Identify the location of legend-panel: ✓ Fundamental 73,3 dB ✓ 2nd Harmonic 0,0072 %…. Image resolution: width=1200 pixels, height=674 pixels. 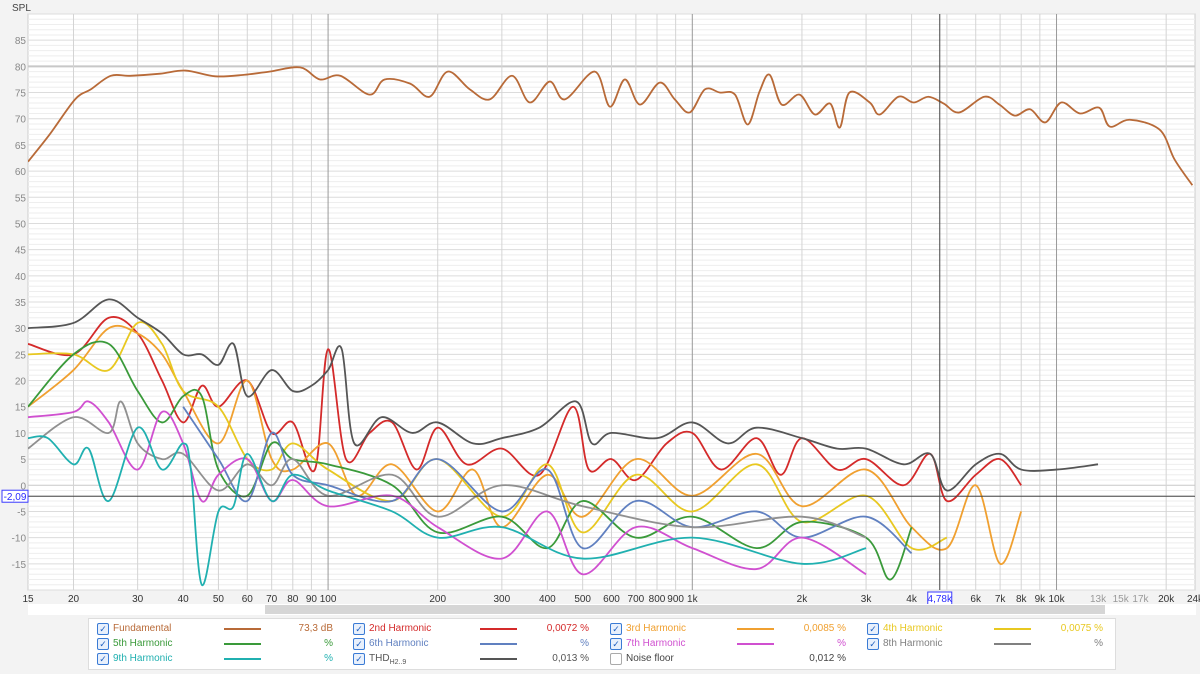
(602, 644).